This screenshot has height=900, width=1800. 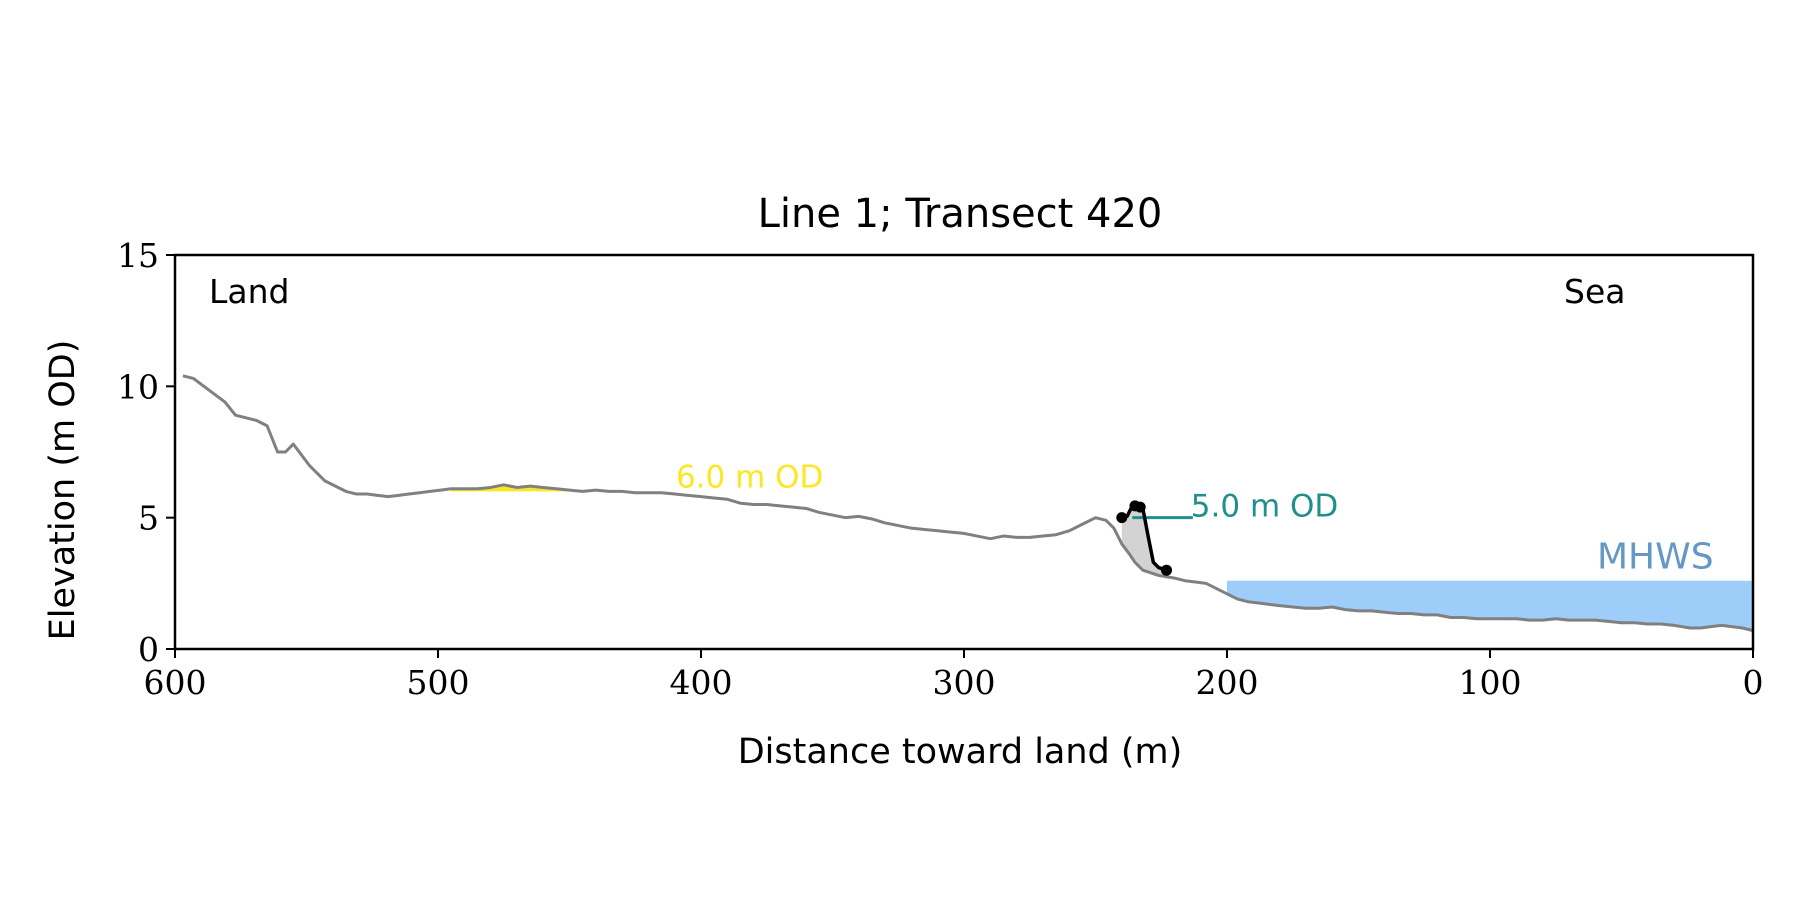 I want to click on x-tick-label: 600, so click(x=175, y=682).